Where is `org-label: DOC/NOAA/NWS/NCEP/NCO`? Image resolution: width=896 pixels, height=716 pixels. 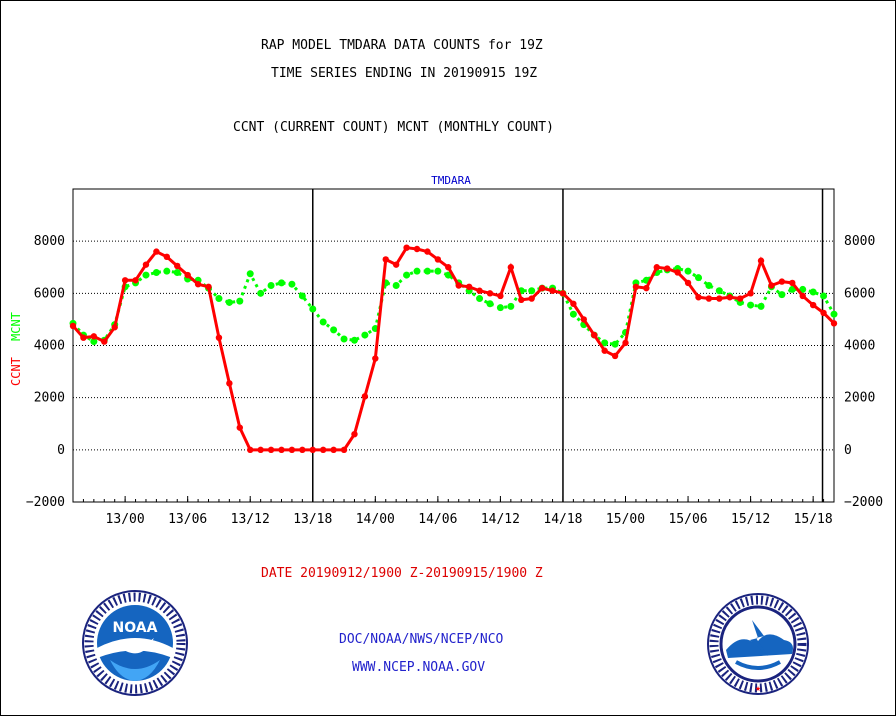
org-label: DOC/NOAA/NWS/NCEP/NCO is located at coordinates (421, 639).